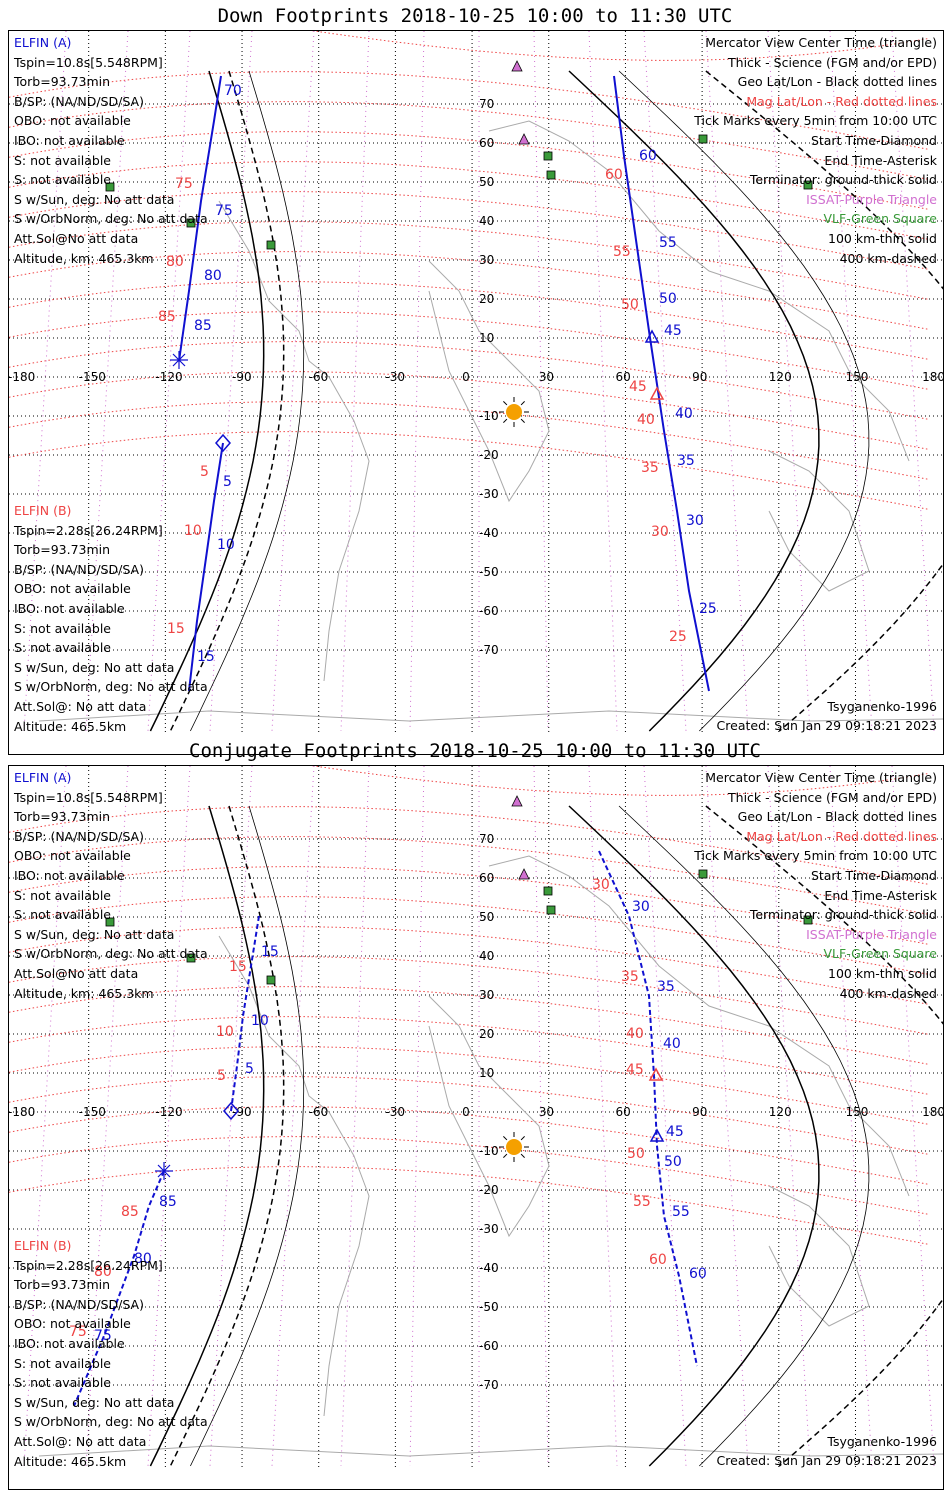  I want to click on legend-item: VLF-Green Square, so click(880, 954).